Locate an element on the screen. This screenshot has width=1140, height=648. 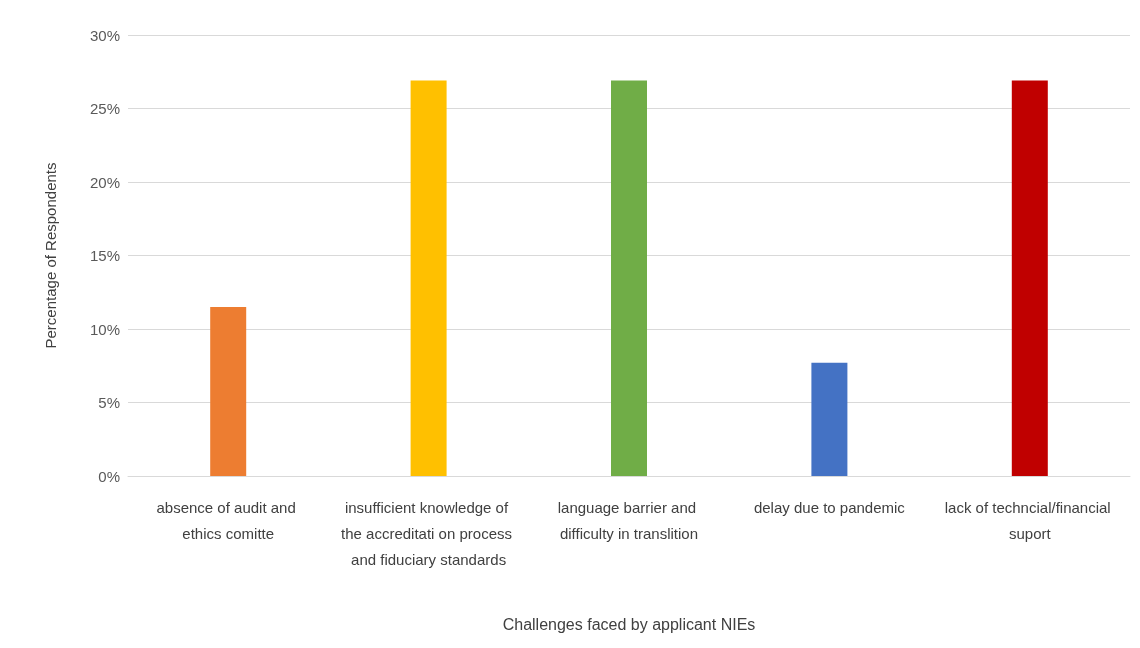
y-tick-label: 15% is located at coordinates (104, 255).